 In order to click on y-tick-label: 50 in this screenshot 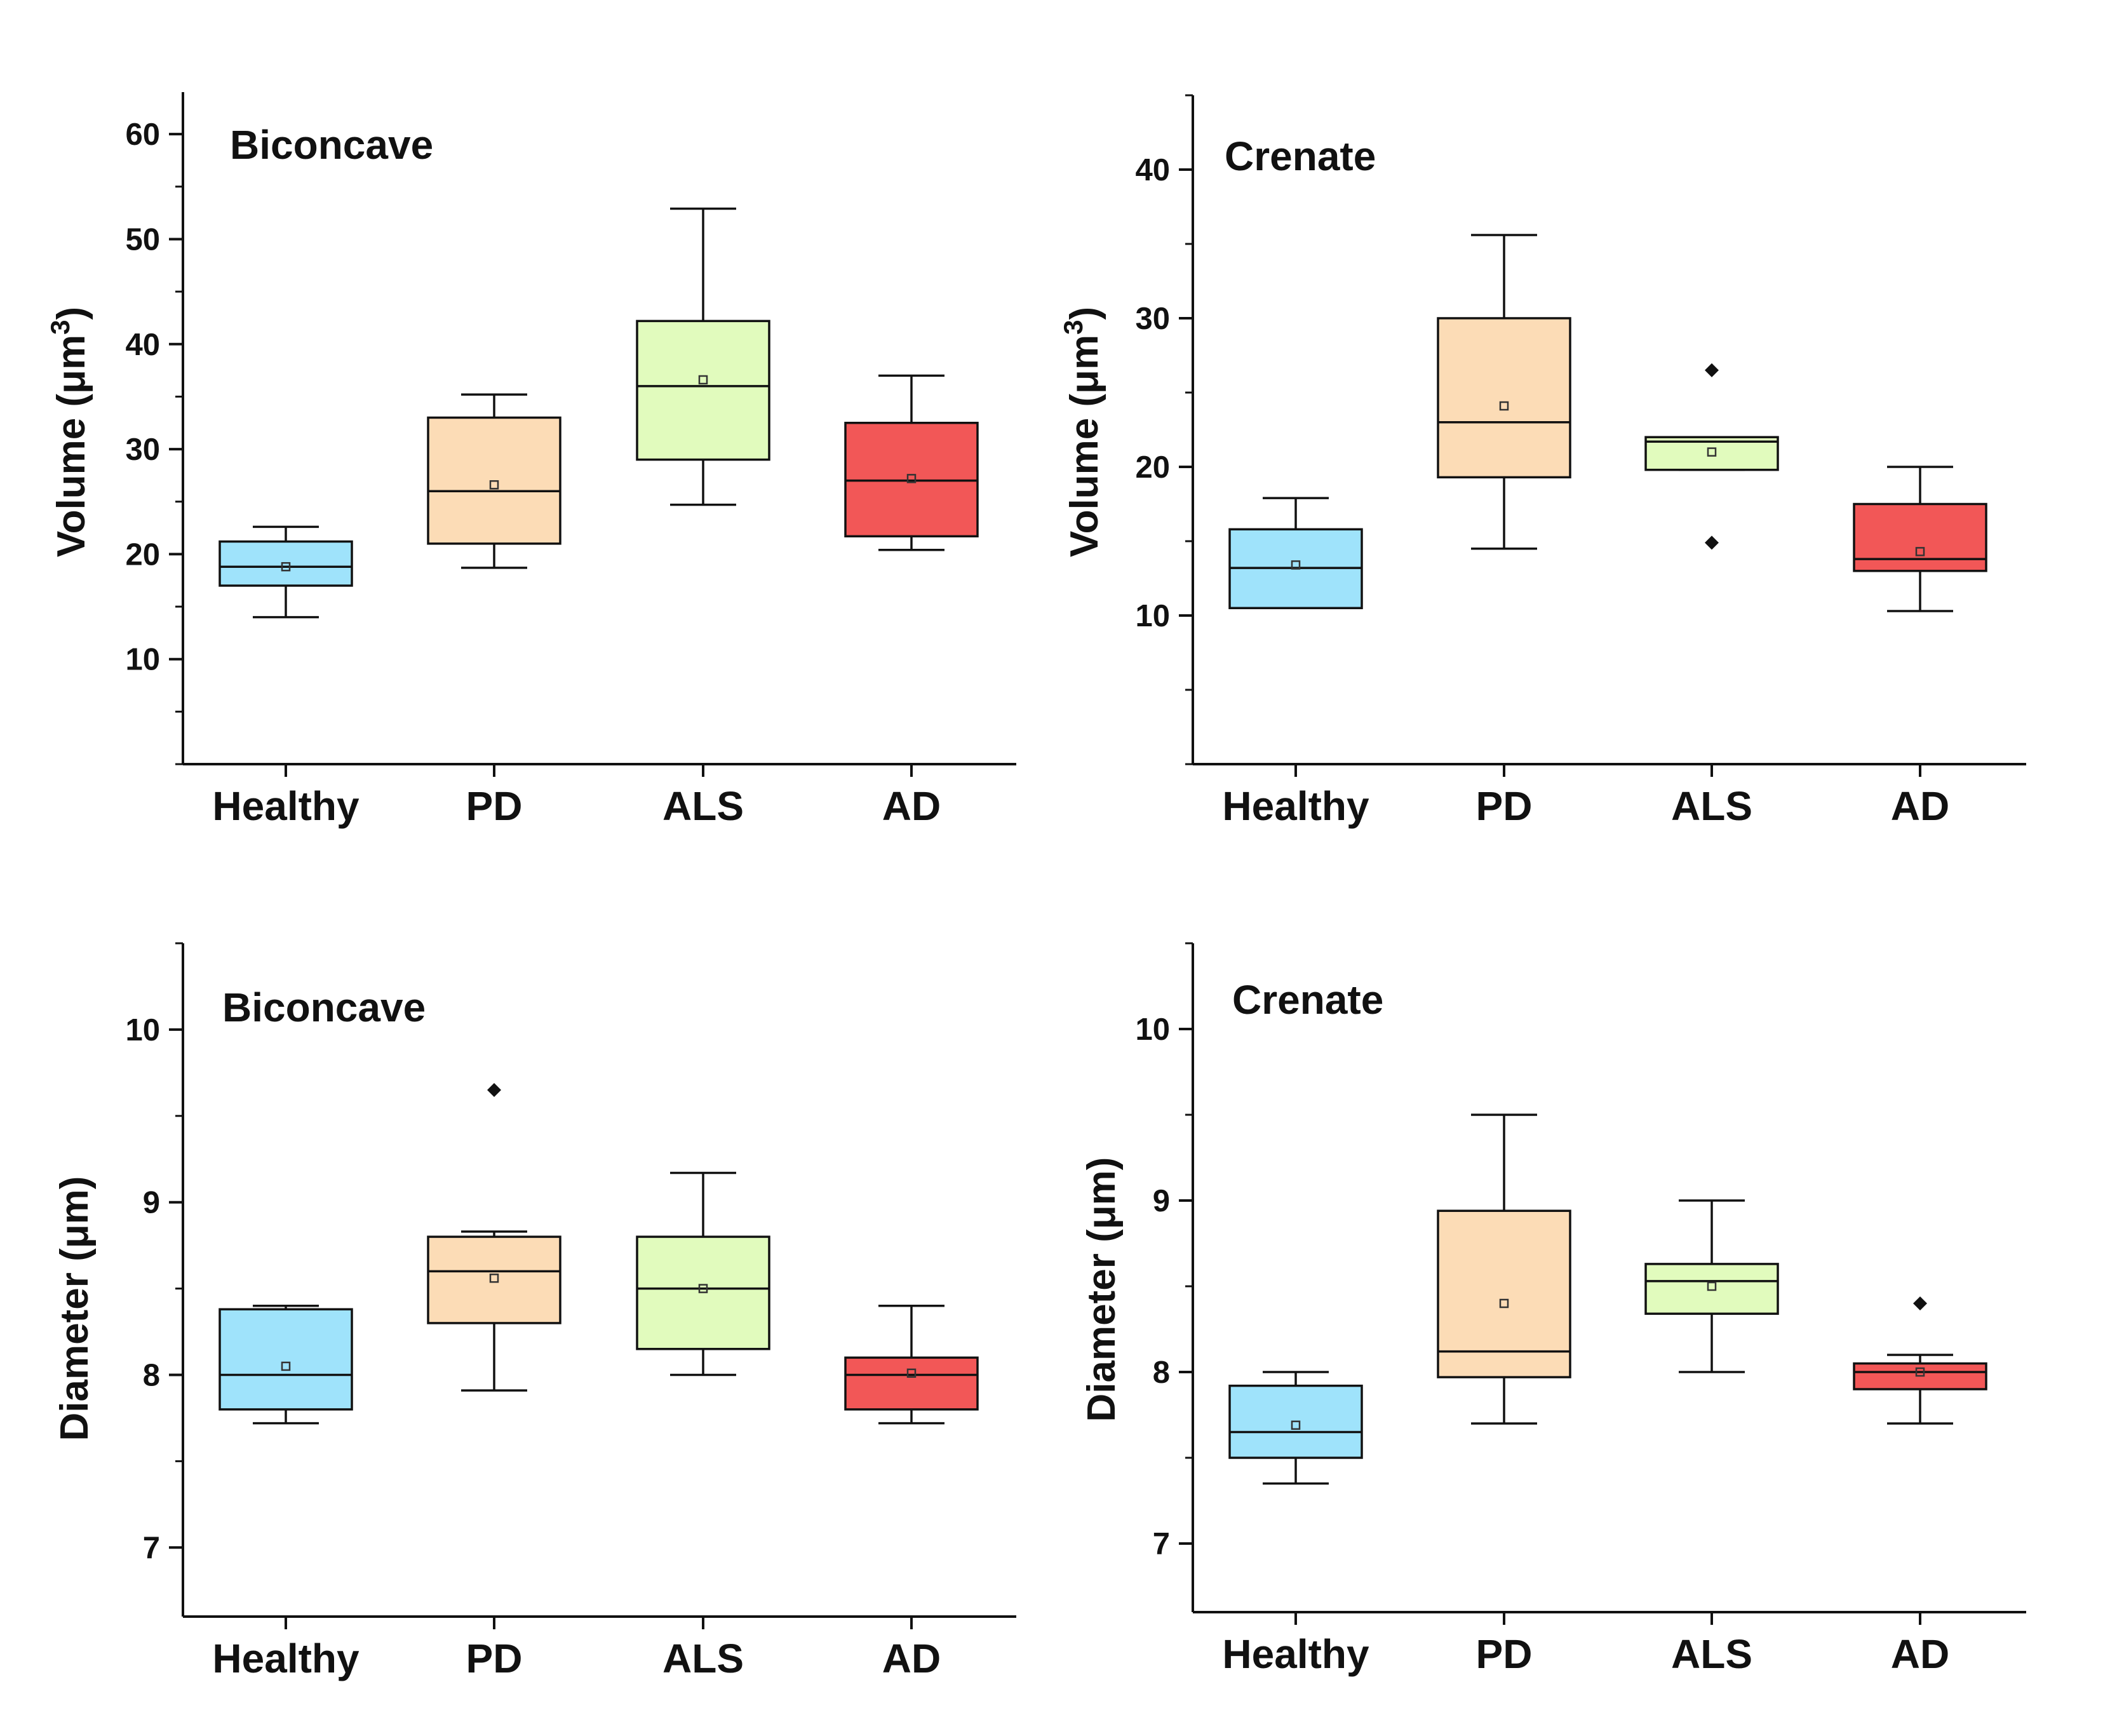, I will do `click(142, 240)`.